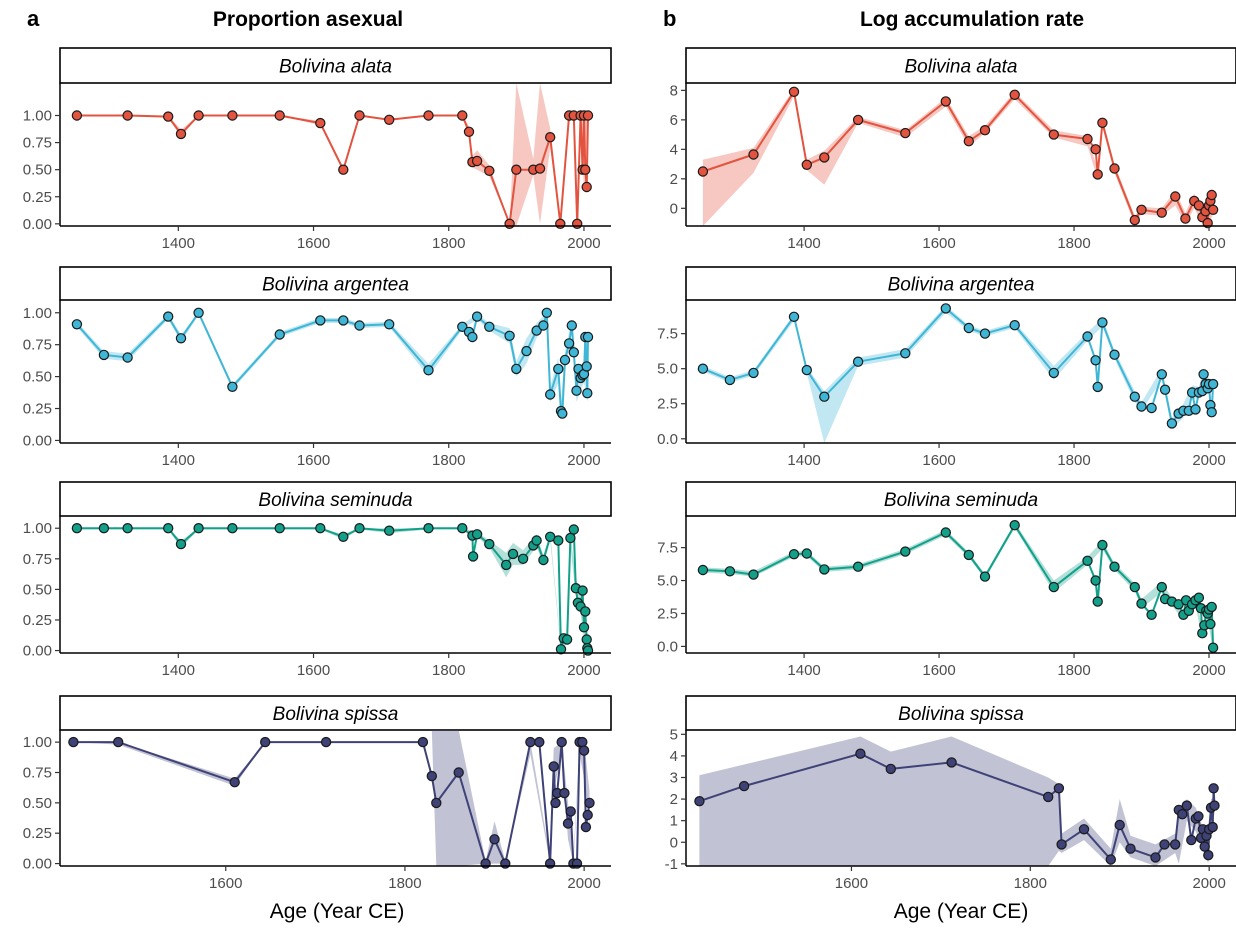 The image size is (1236, 928). Describe the element at coordinates (332, 363) in the screenshot. I see `series-line` at that location.